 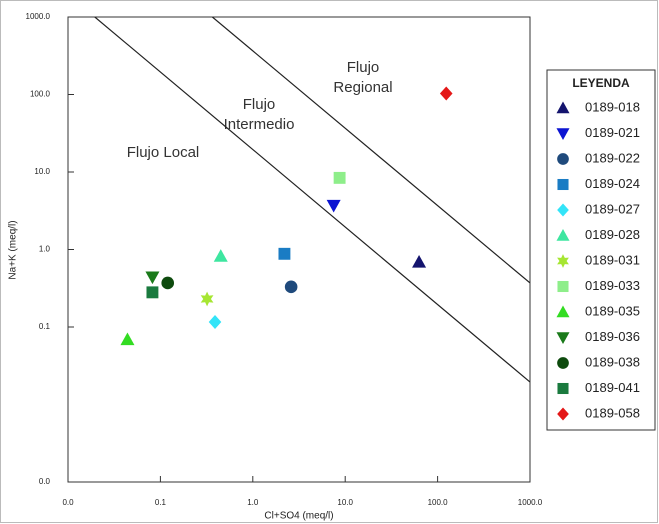 I want to click on y-tick-label: 1.0, so click(x=45, y=249).